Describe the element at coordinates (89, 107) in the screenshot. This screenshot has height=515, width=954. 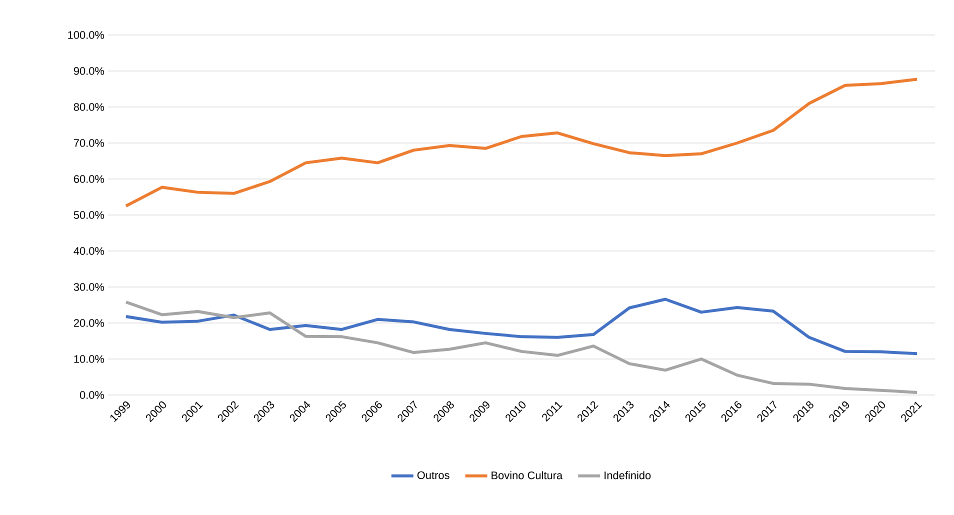
I see `y-tick-label: 80.0%` at that location.